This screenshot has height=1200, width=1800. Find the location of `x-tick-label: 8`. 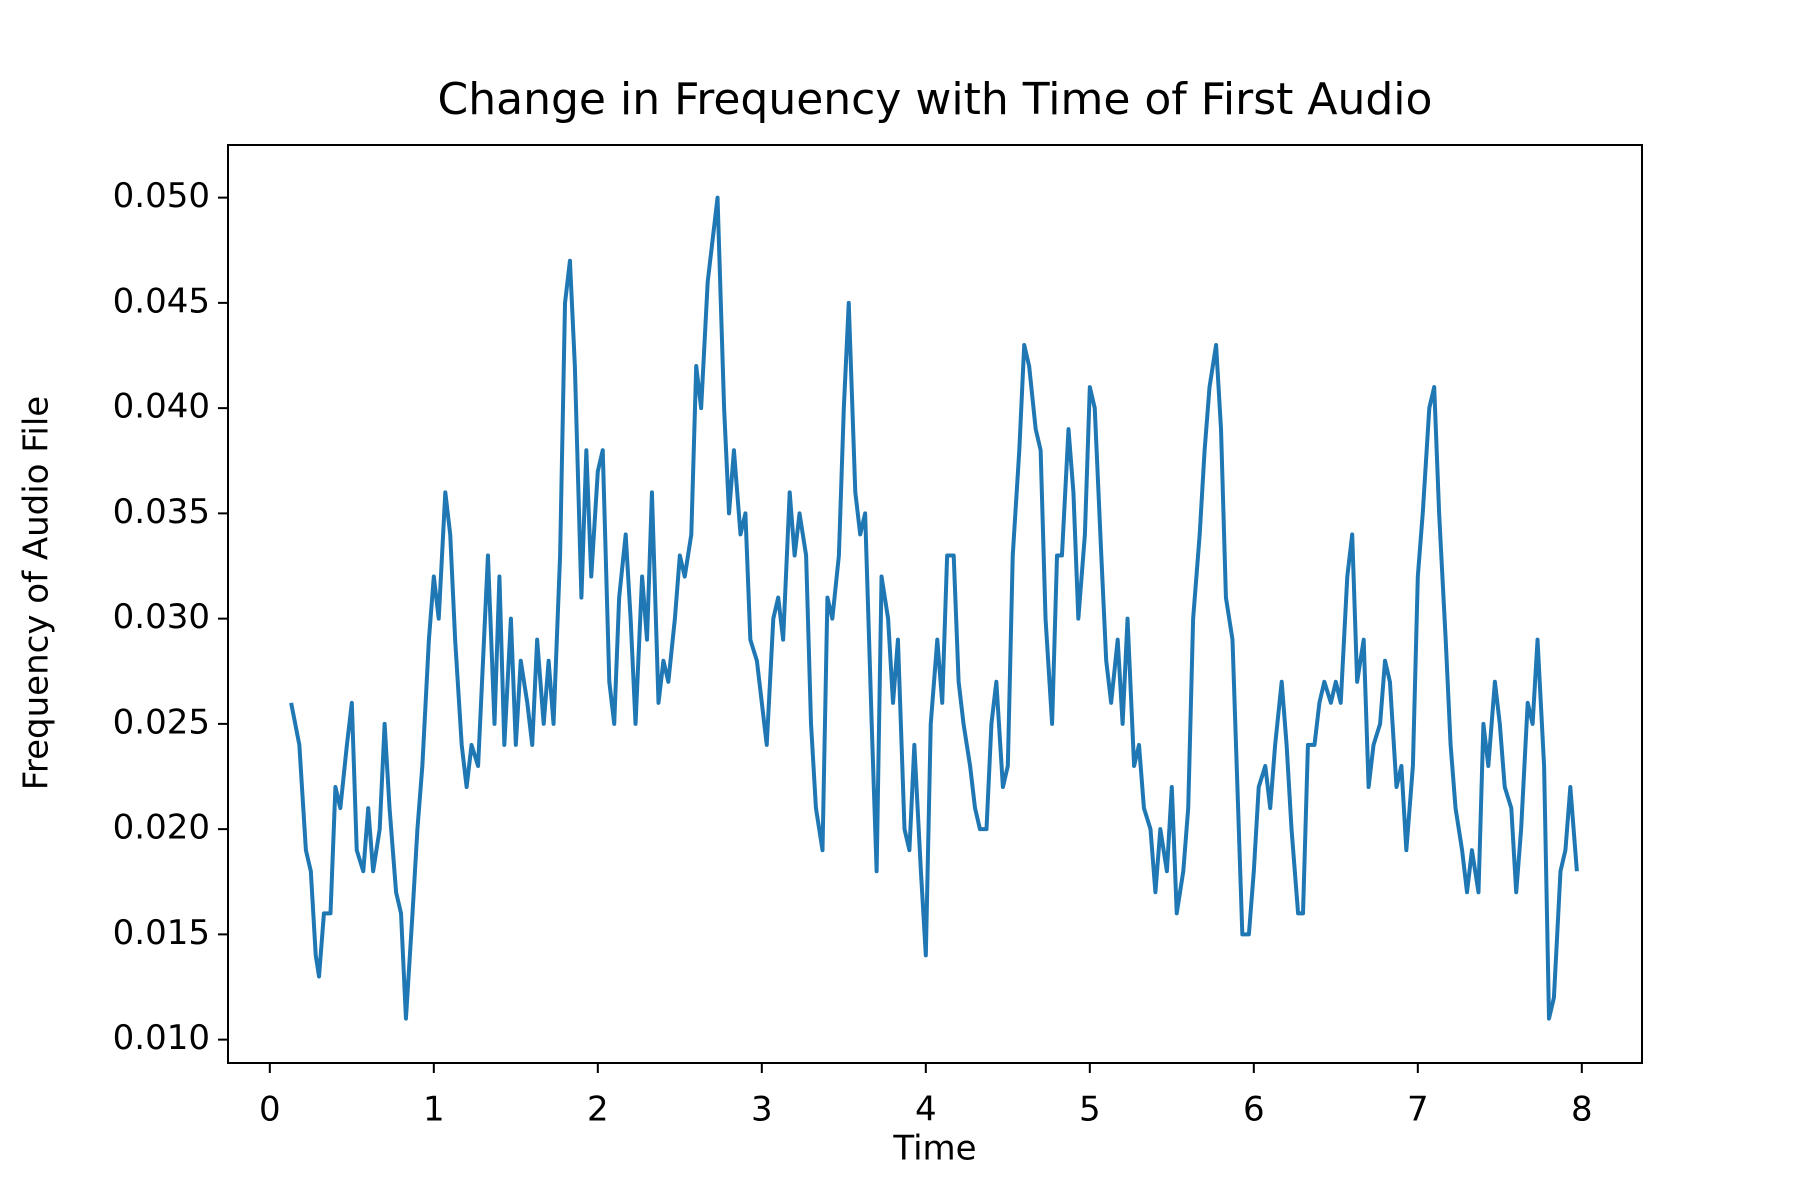

x-tick-label: 8 is located at coordinates (1582, 1110).